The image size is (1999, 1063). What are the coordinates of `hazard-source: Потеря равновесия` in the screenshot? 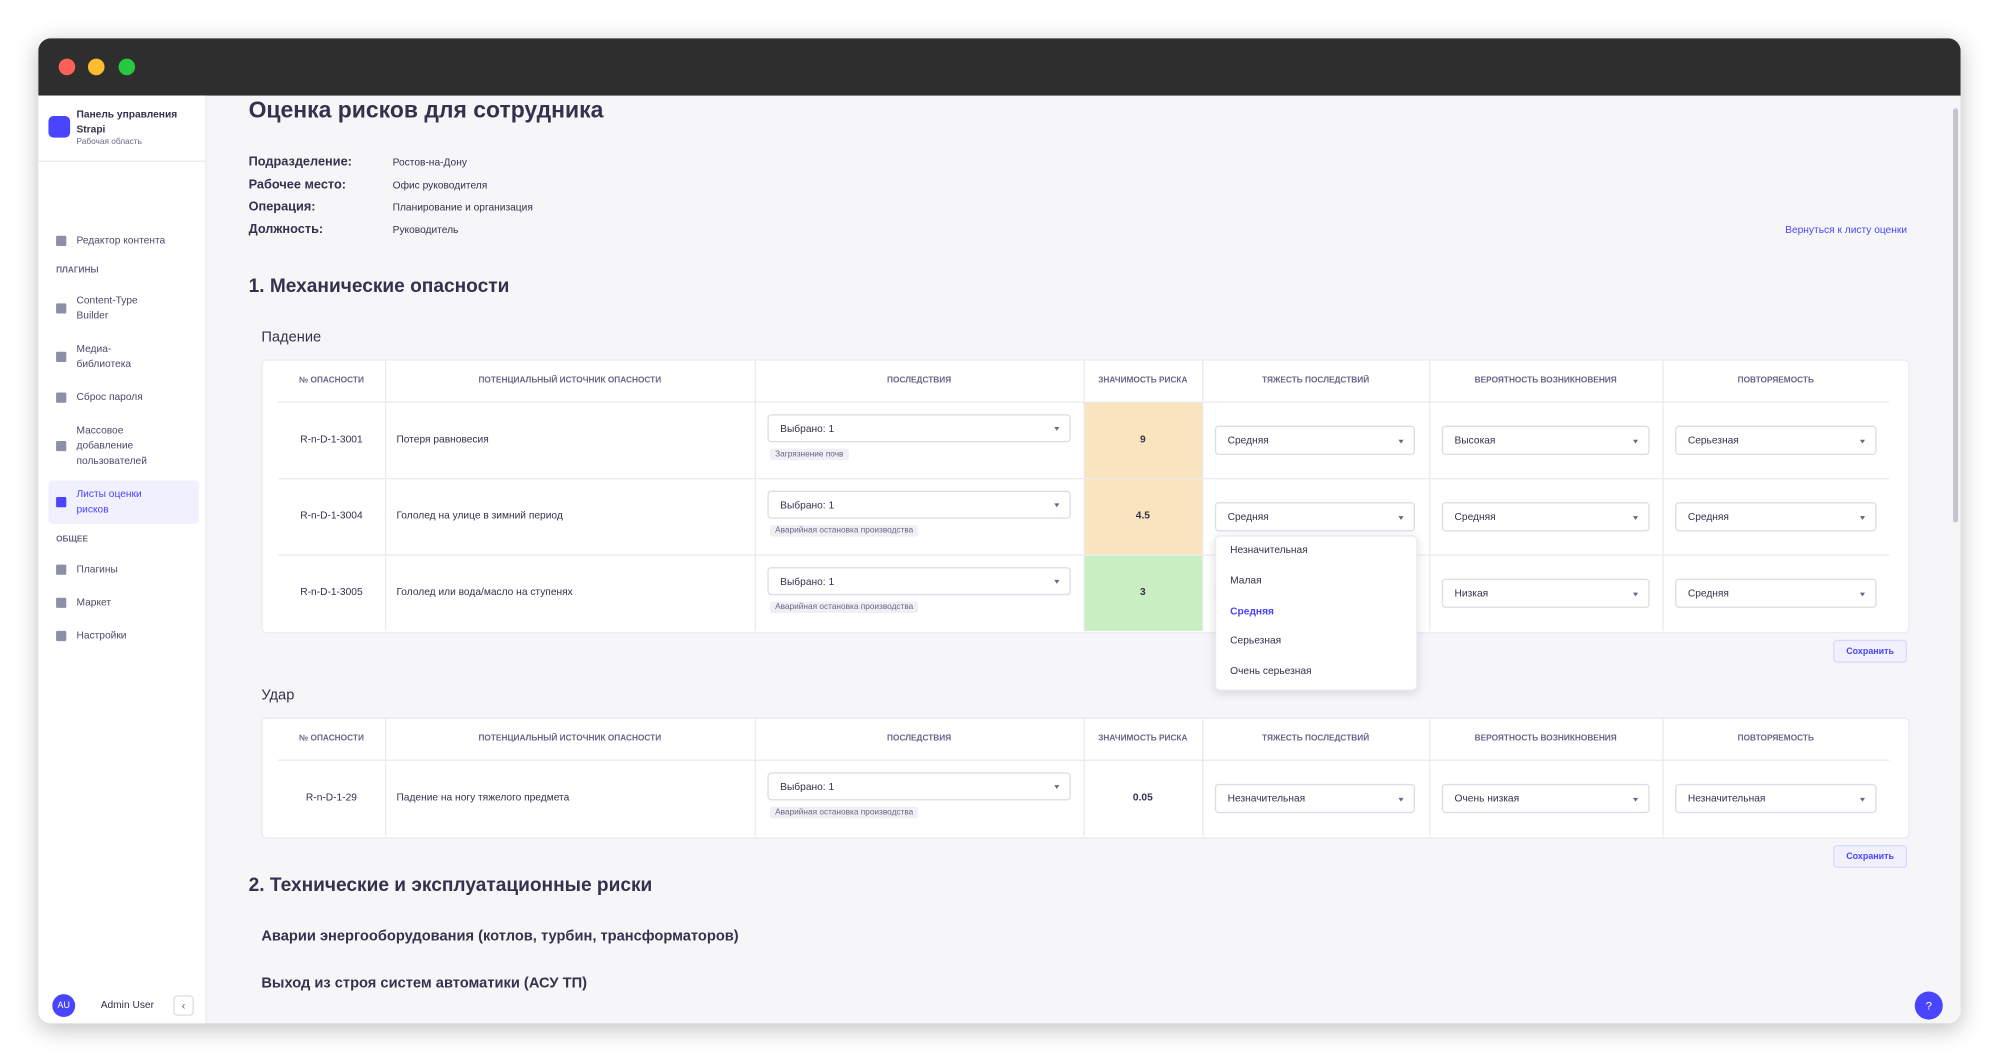 It's located at (442, 439).